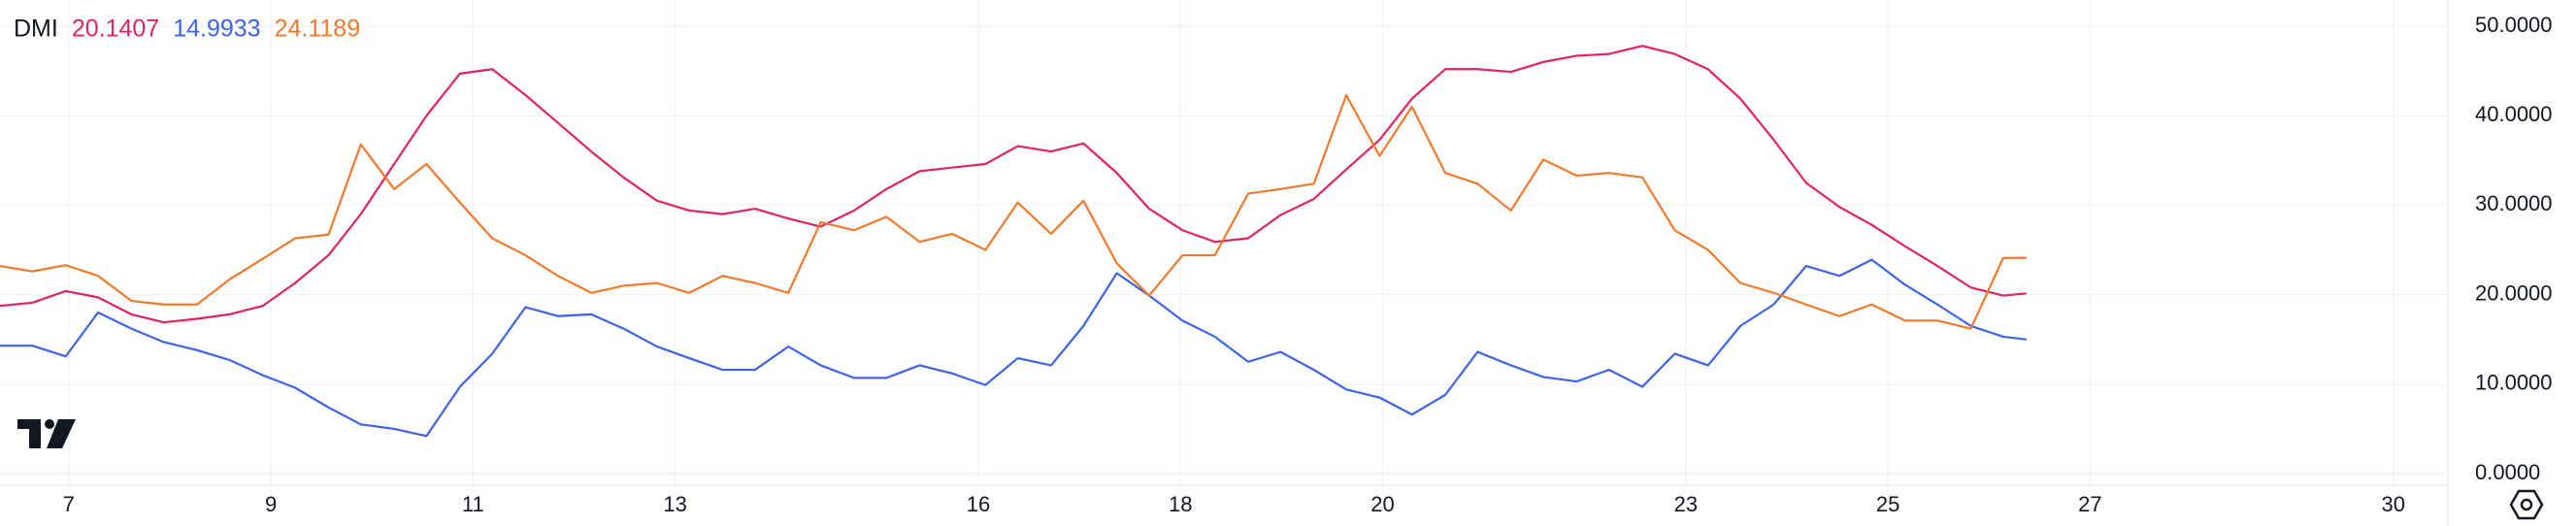  What do you see at coordinates (271, 504) in the screenshot?
I see `x-tick-label: 9` at bounding box center [271, 504].